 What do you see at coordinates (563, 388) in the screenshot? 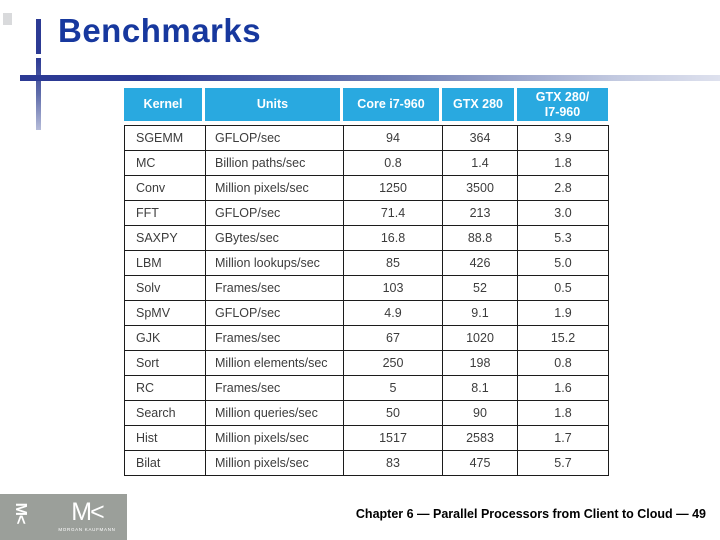
I see `speedup-cell: 1.6` at bounding box center [563, 388].